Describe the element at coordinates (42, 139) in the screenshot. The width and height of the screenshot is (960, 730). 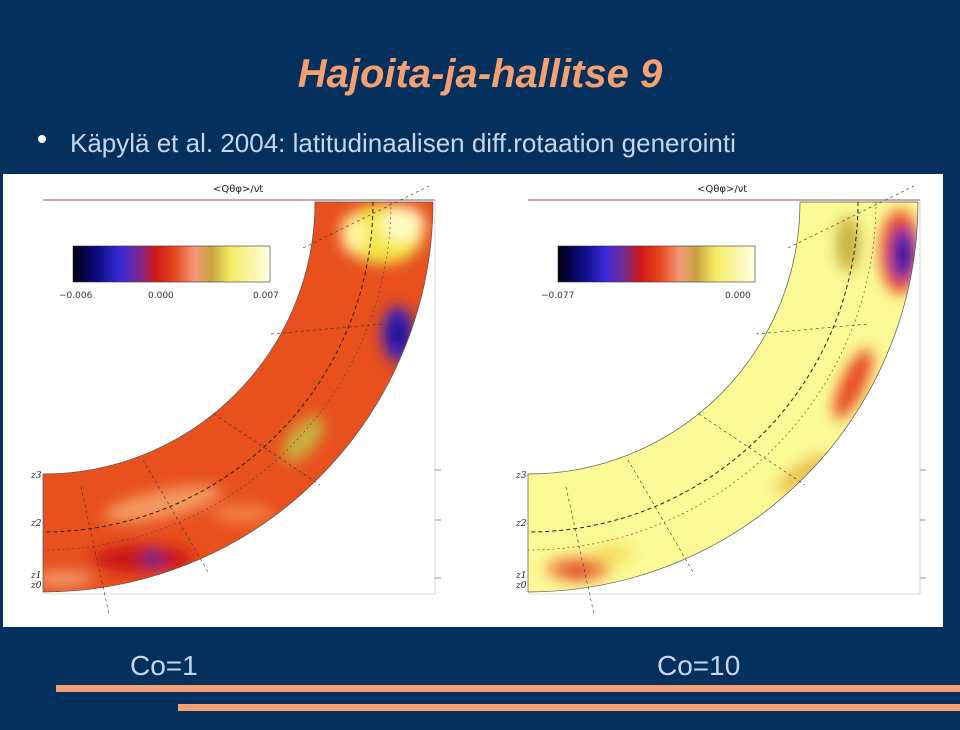
I see `bullet-dot` at that location.